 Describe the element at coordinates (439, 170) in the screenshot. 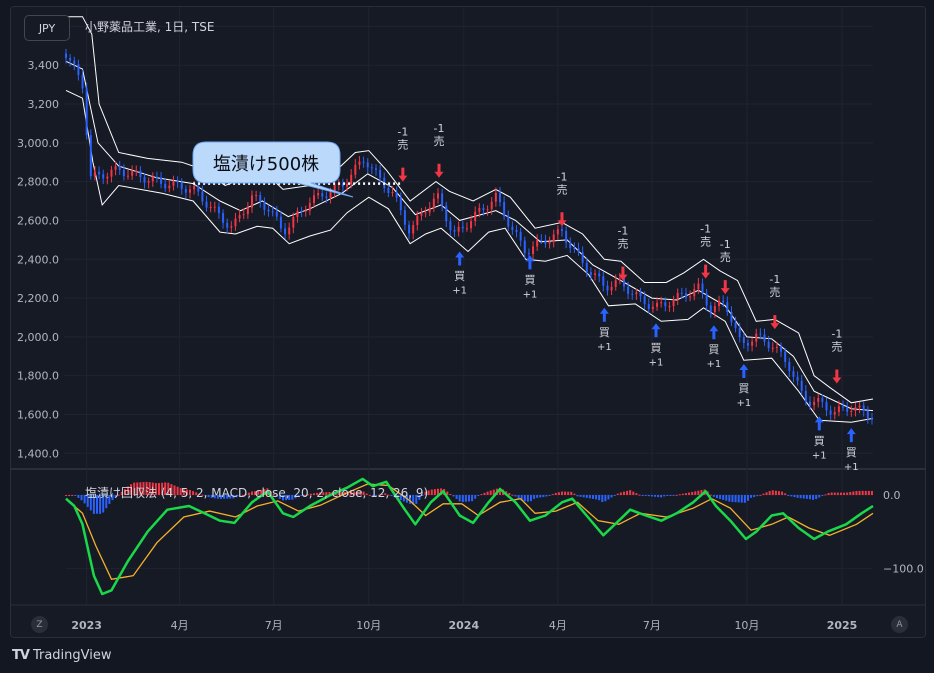

I see `sell-arrow-icon` at that location.